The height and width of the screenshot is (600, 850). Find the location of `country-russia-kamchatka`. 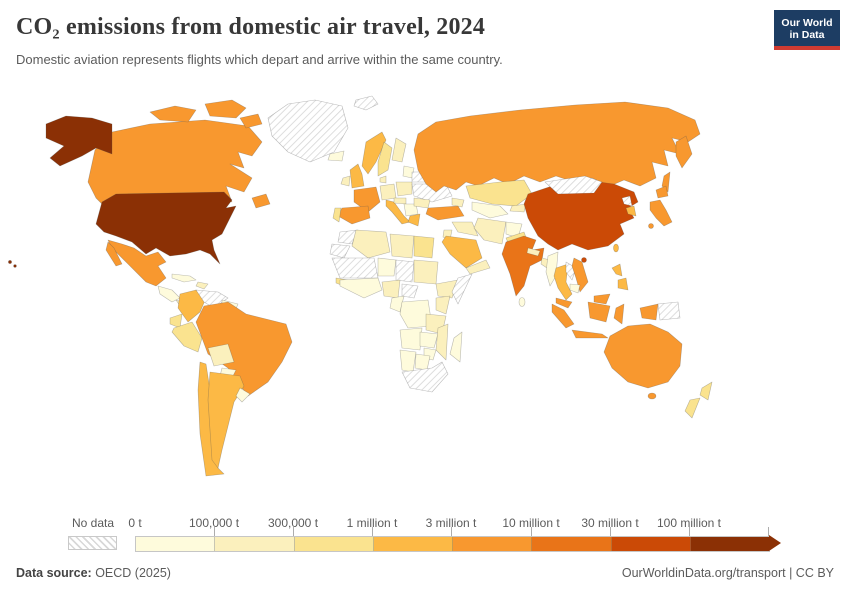

country-russia-kamchatka is located at coordinates (684, 152).